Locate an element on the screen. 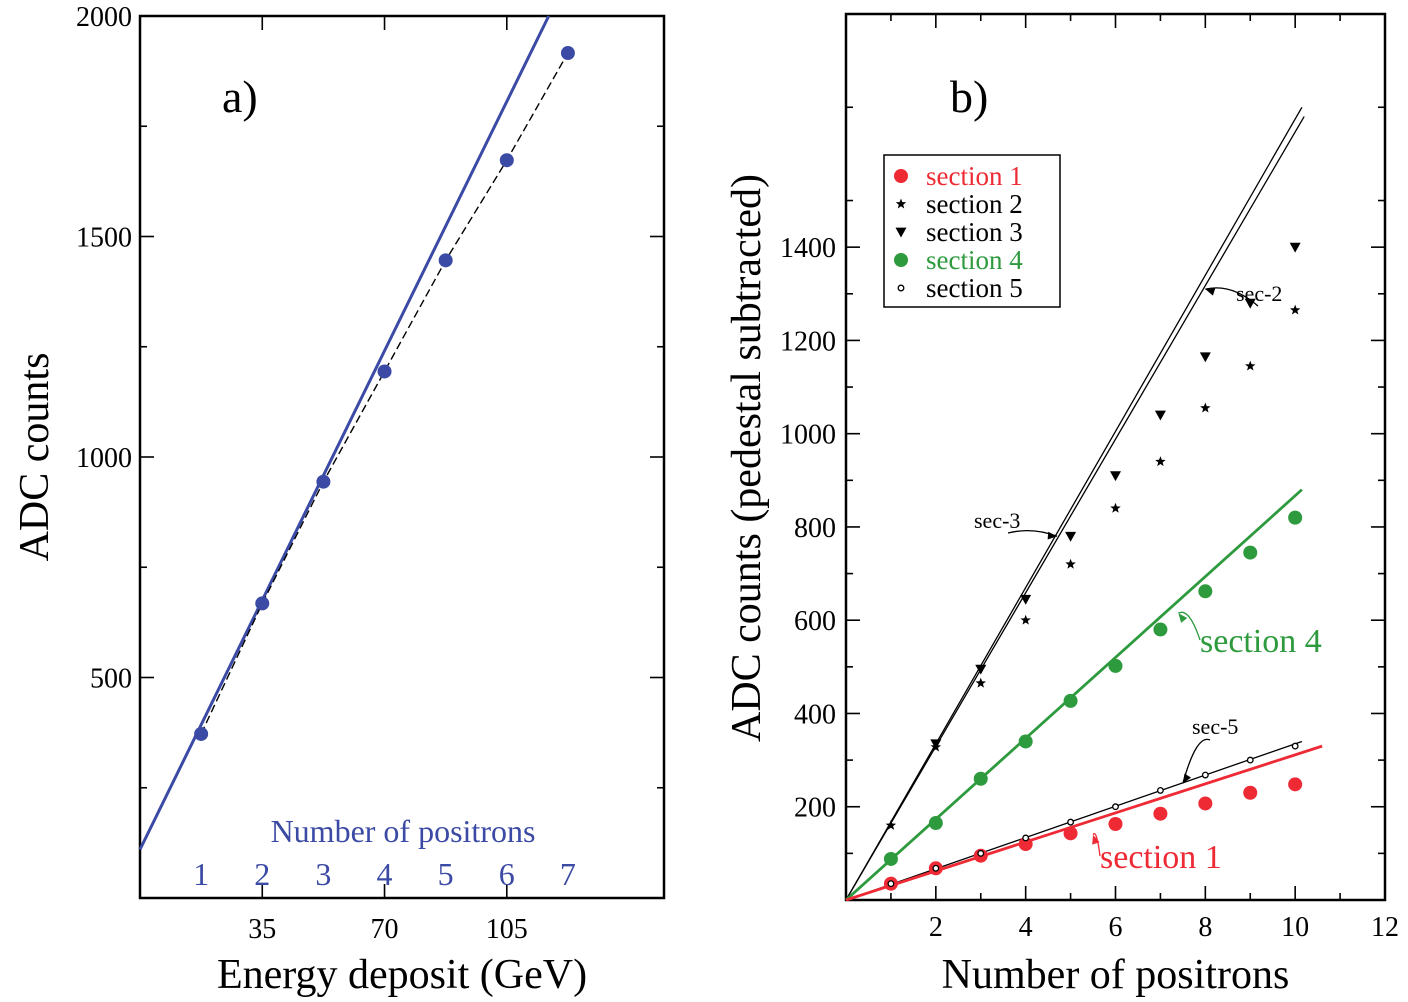 The width and height of the screenshot is (1408, 1002). legend-label: section 3 is located at coordinates (974, 232).